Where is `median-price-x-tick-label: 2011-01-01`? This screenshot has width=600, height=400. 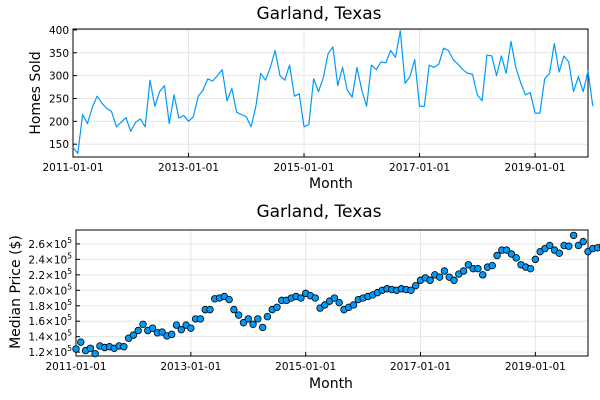
median-price-x-tick-label: 2011-01-01 is located at coordinates (75, 367).